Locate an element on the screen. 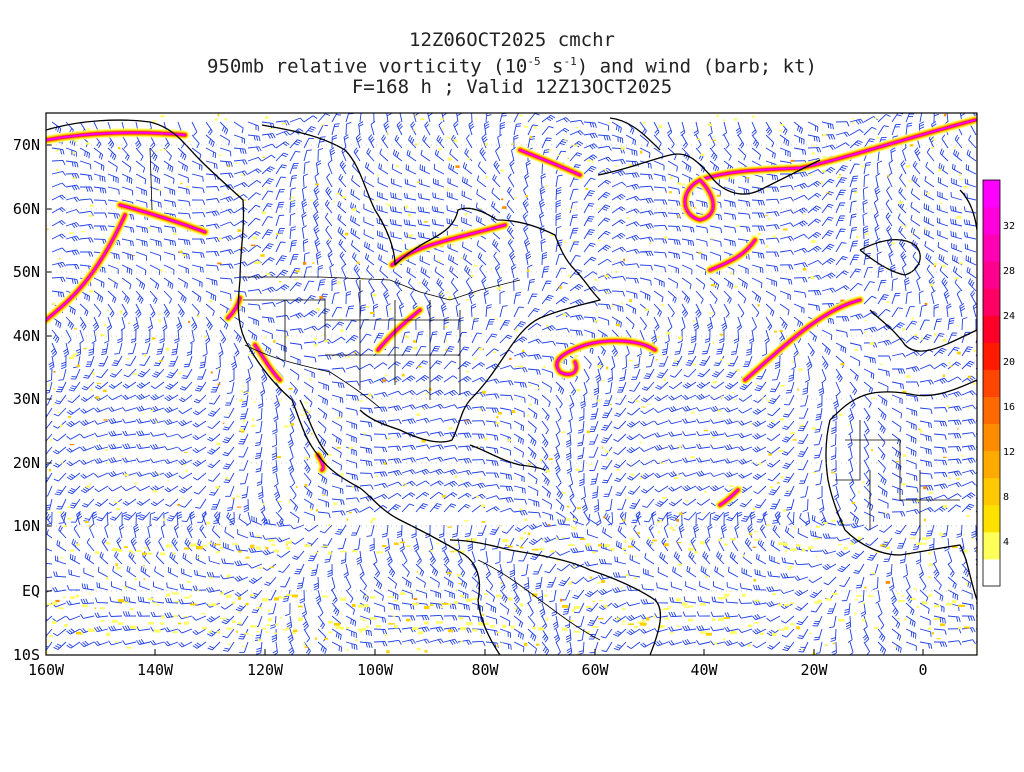  lat-label: 60N is located at coordinates (26, 209).